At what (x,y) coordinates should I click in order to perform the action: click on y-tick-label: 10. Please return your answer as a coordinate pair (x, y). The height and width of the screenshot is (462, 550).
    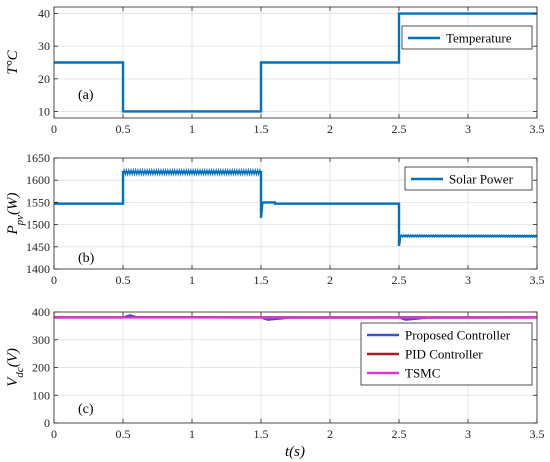
    Looking at the image, I should click on (44, 111).